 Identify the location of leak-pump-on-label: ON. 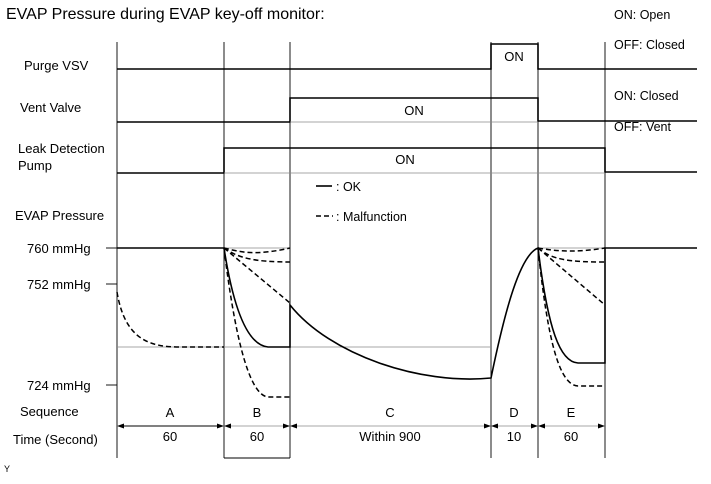
(405, 159).